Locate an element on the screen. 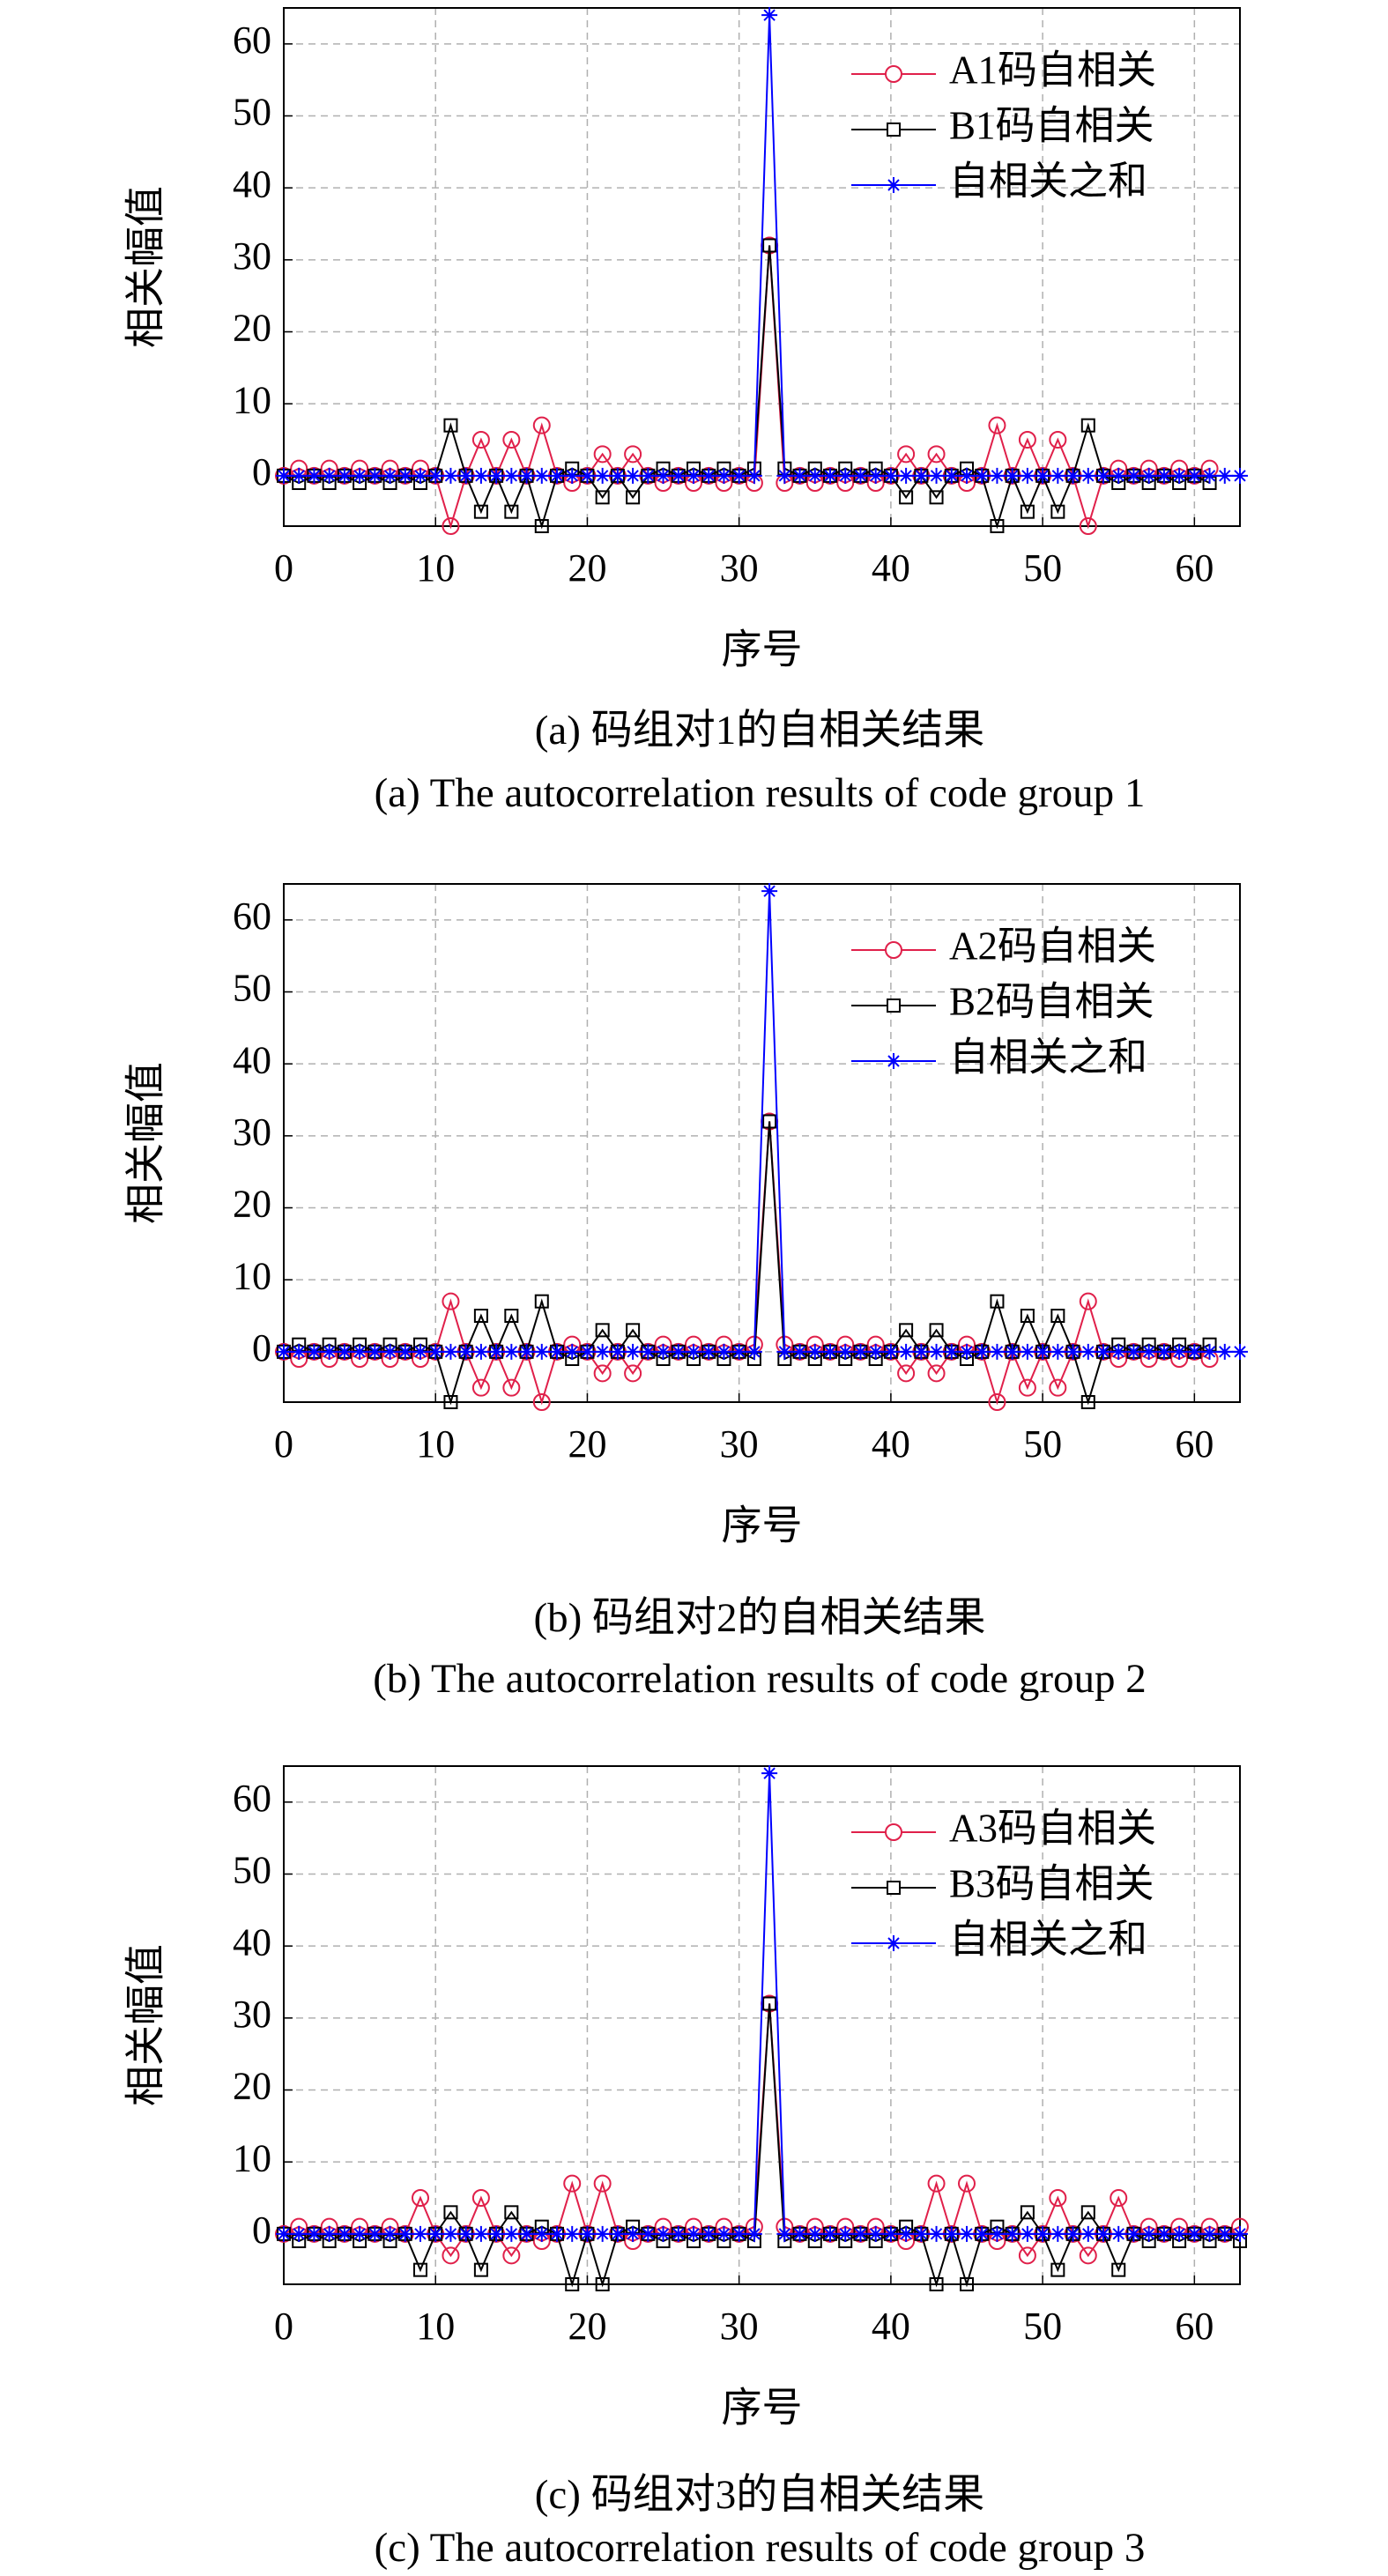  caption: (a) 码组对1的自相关结果 is located at coordinates (760, 730).